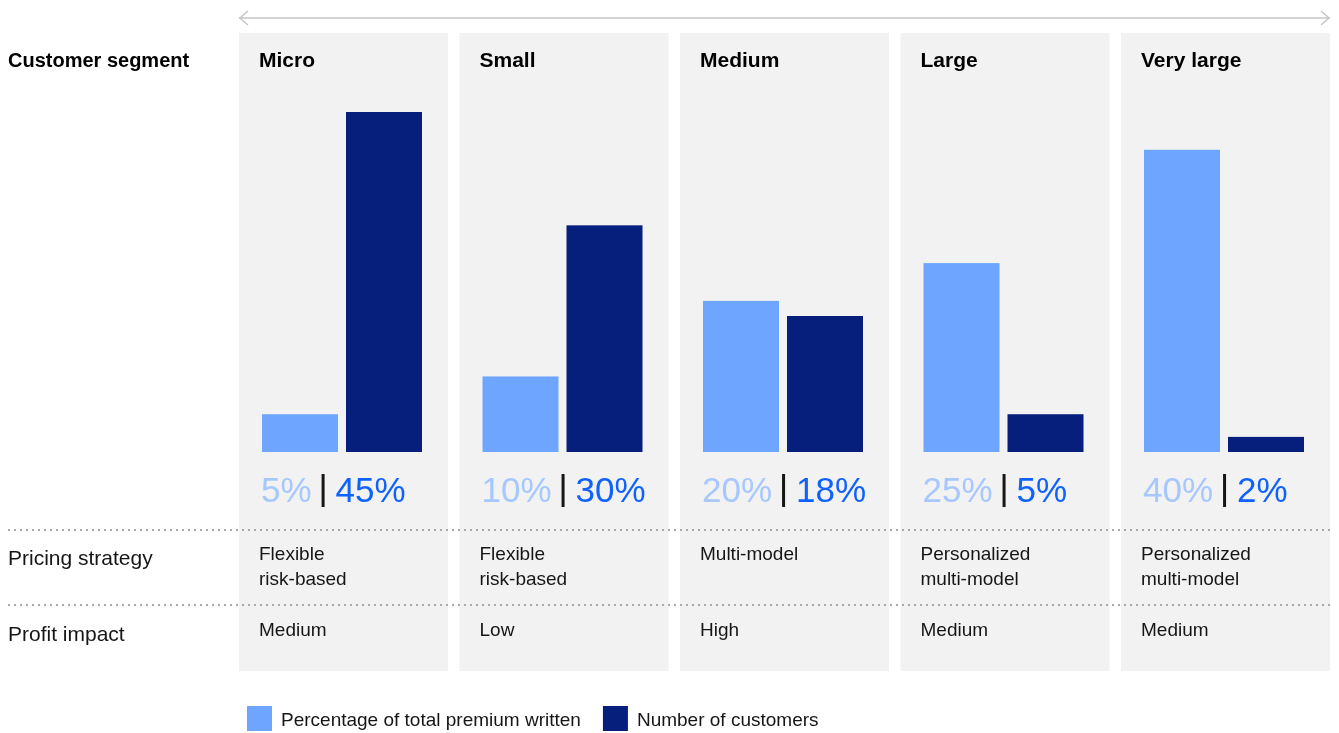  Describe the element at coordinates (66, 633) in the screenshot. I see `text: Profit impact` at that location.